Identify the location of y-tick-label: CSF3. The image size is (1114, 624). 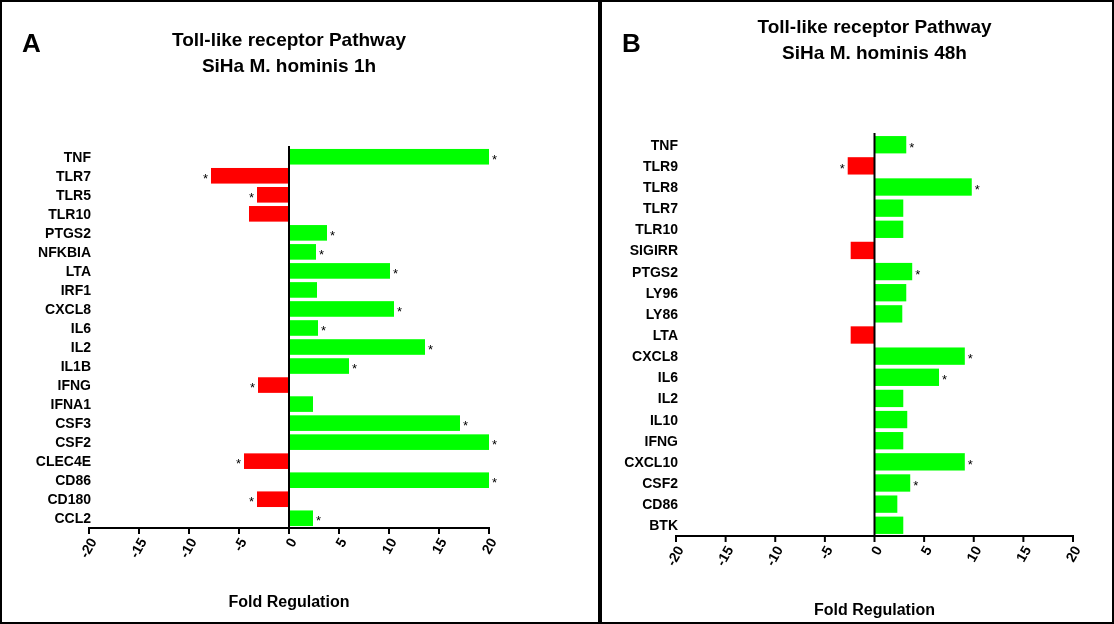
(73, 423).